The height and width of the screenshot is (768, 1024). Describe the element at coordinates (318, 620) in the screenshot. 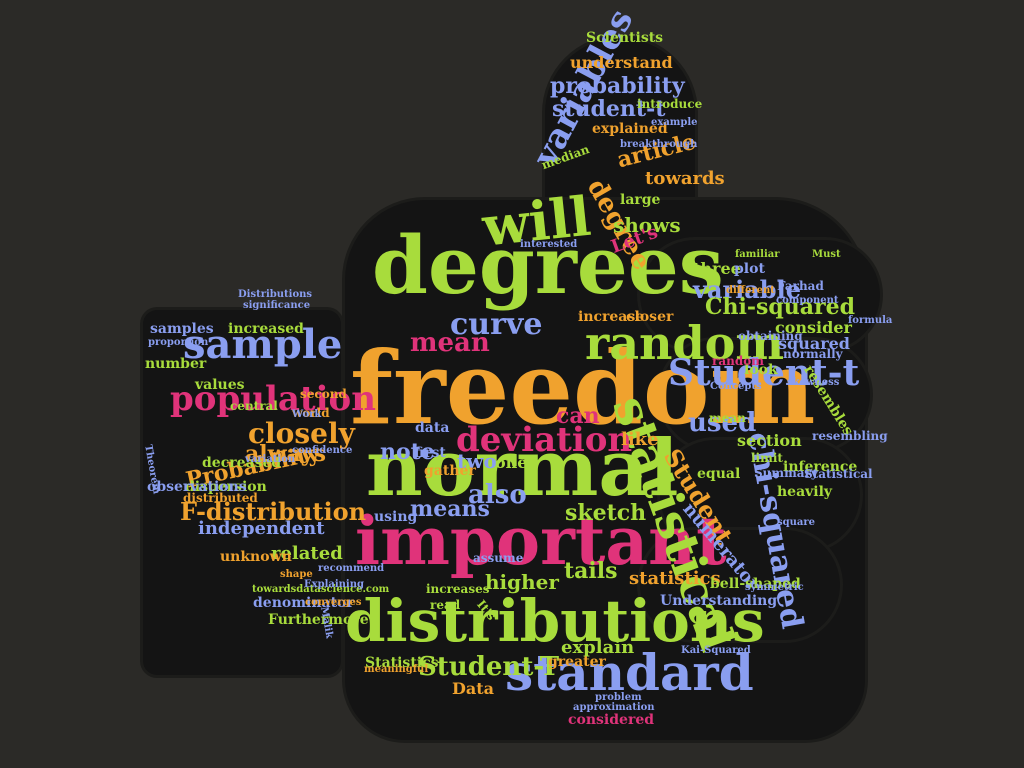

I see `cloud-word: Furthermore` at that location.